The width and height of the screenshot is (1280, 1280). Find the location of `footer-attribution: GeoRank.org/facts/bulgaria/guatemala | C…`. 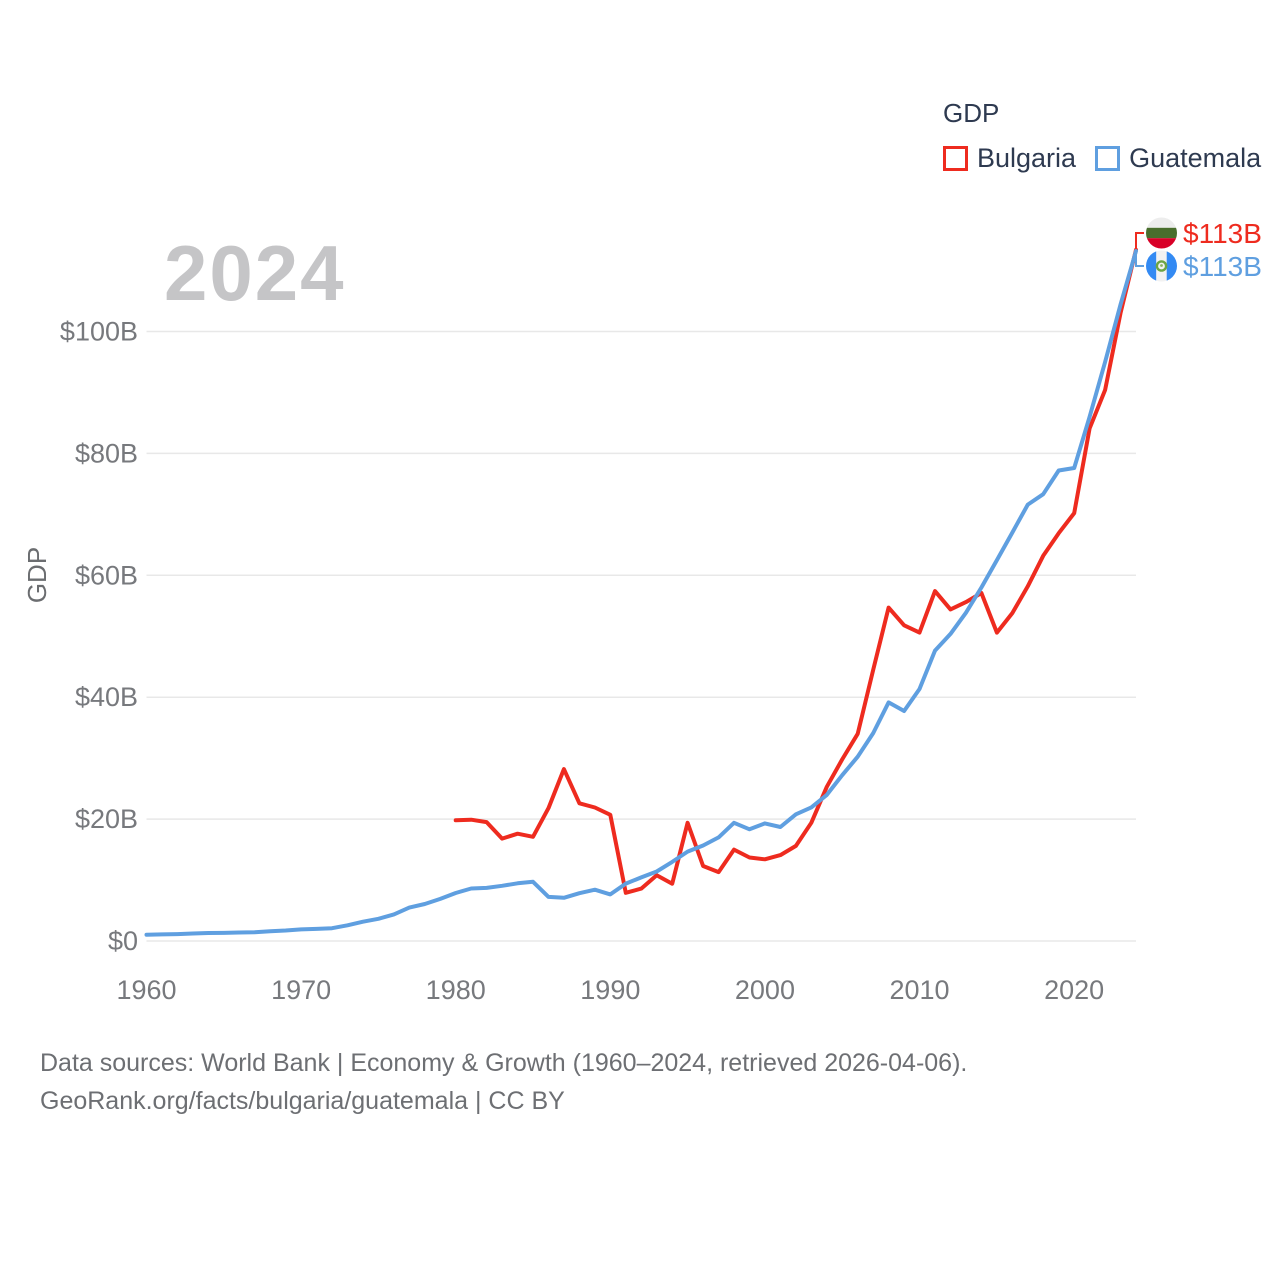

footer-attribution: GeoRank.org/facts/bulgaria/guatemala | C… is located at coordinates (302, 1101).